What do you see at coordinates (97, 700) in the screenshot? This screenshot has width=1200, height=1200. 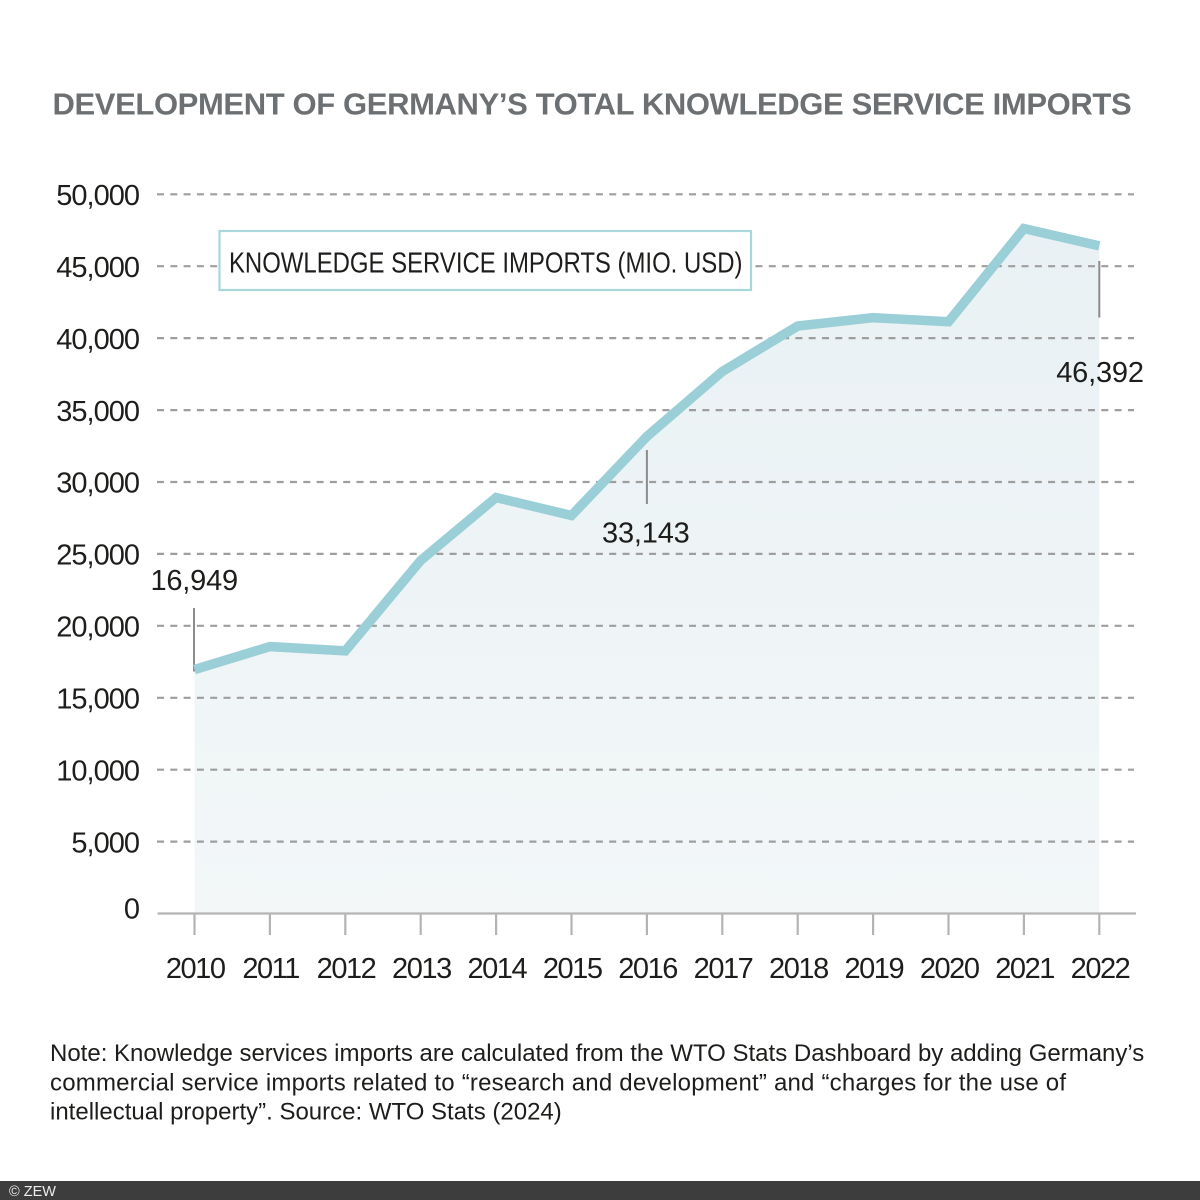 I see `svg-text: 15,000` at bounding box center [97, 700].